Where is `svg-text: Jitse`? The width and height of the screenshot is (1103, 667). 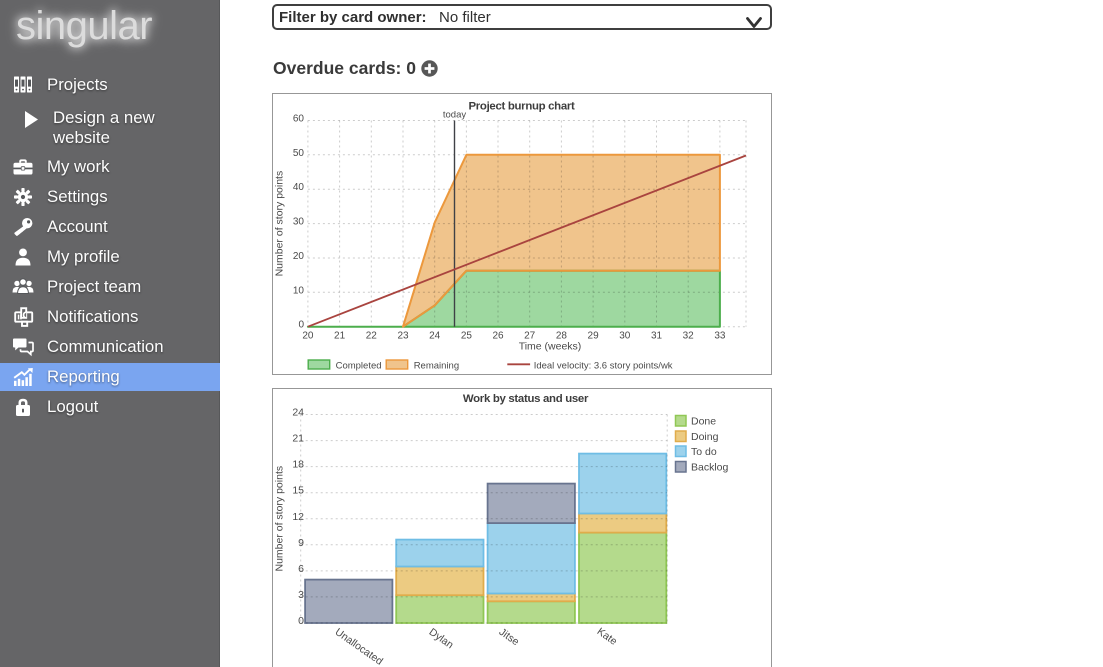 svg-text: Jitse is located at coordinates (509, 637).